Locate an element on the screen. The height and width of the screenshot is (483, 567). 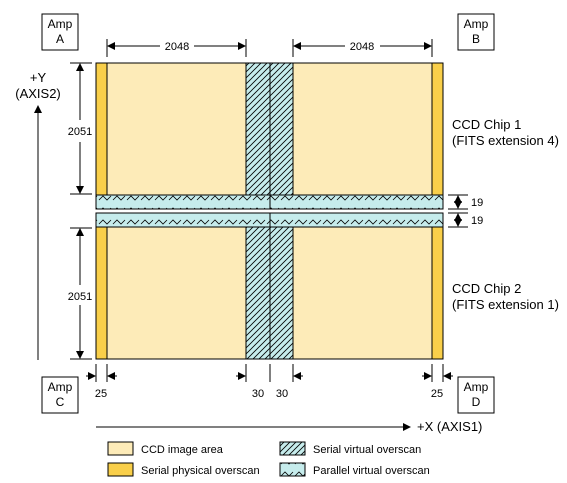
top-right-width-dimension: 2048 is located at coordinates (362, 48).